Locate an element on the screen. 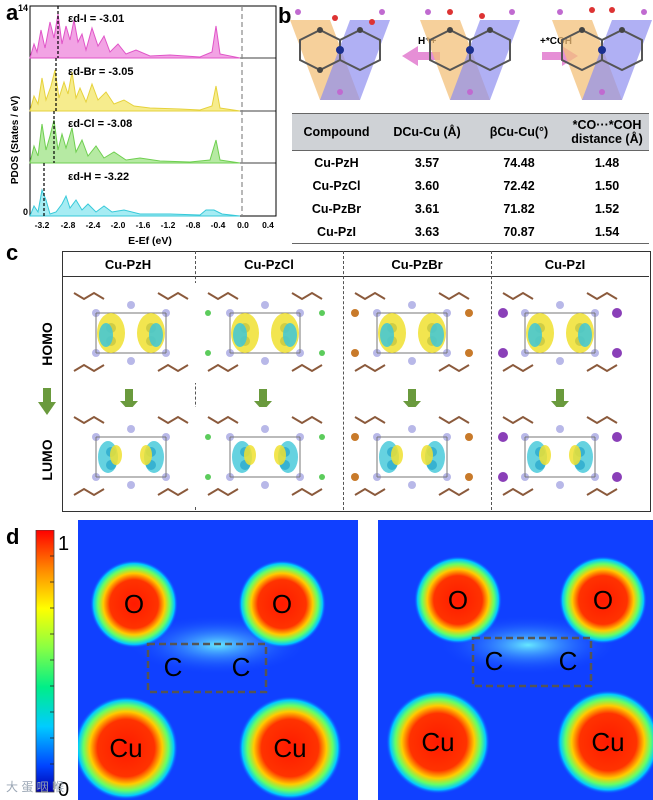 Image resolution: width=653 pixels, height=800 pixels. table-cell: 74.48 is located at coordinates (519, 162).